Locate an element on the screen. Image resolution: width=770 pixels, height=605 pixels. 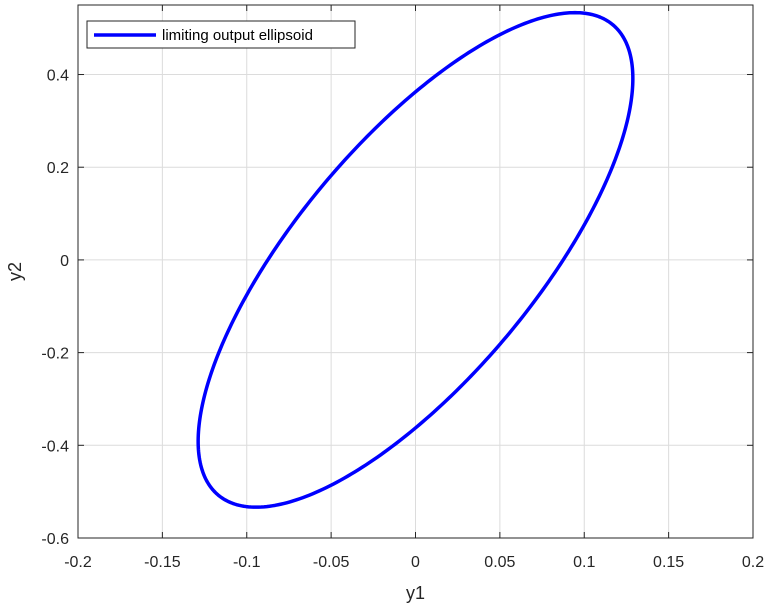
y-tick-label: 0 is located at coordinates (64, 261).